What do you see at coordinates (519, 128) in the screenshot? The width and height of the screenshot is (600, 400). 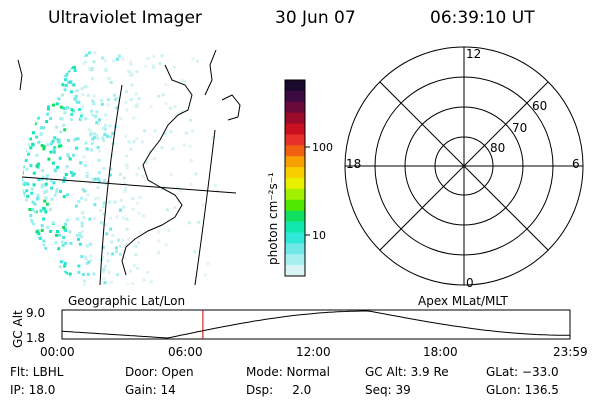 I see `mlat-label-70: 70` at bounding box center [519, 128].